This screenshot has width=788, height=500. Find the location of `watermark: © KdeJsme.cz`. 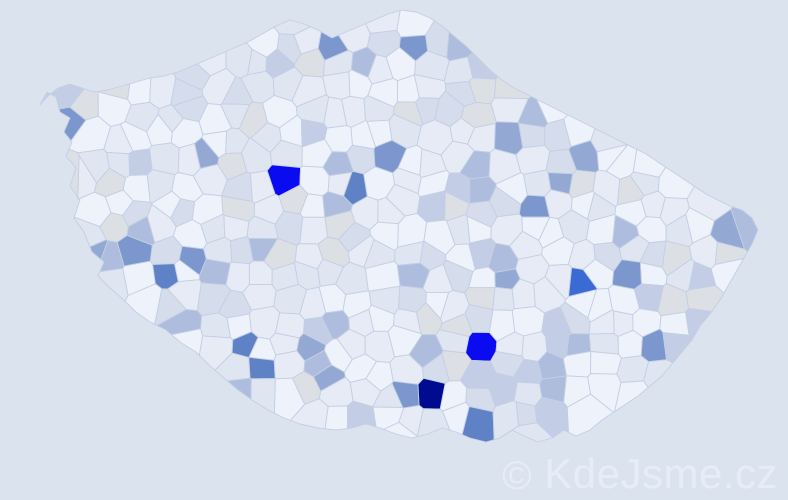

watermark: © KdeJsme.cz is located at coordinates (640, 474).